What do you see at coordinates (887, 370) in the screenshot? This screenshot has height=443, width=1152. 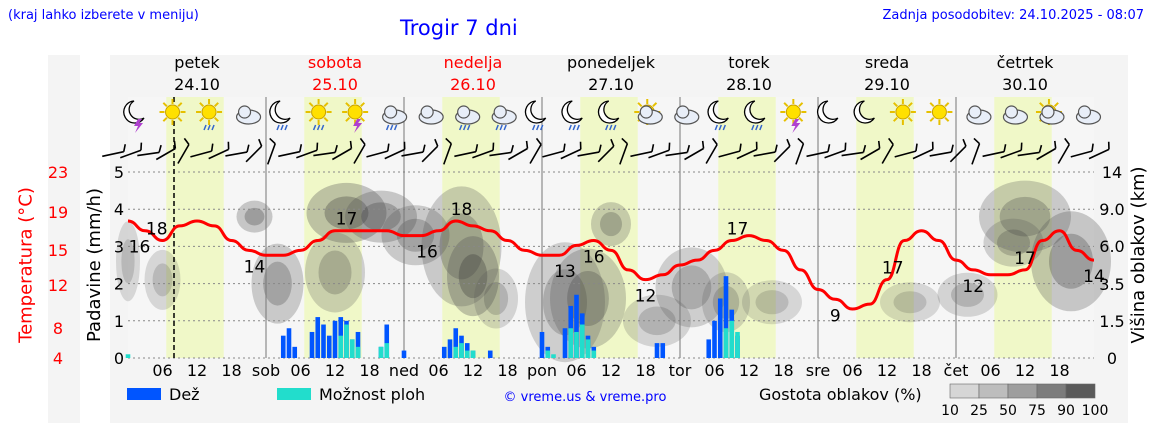 I see `x-tick-label: 12` at bounding box center [887, 370].